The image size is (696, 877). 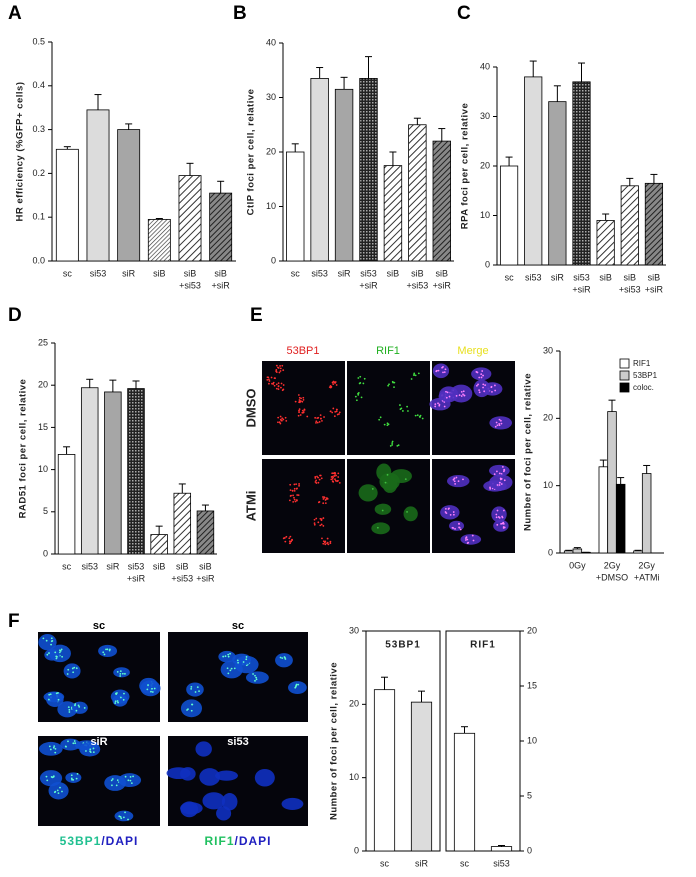 What do you see at coordinates (14, 621) in the screenshot?
I see `panel-letter: F` at bounding box center [14, 621].